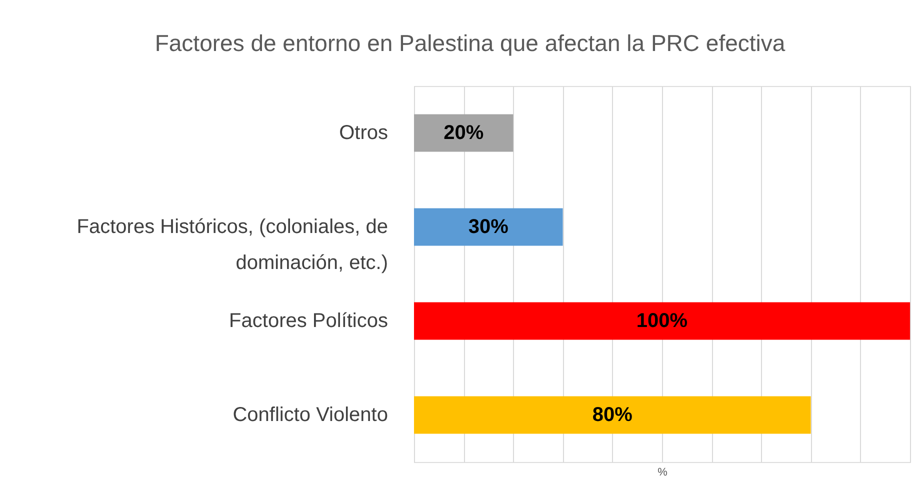  I want to click on data-label: 100%, so click(662, 321).